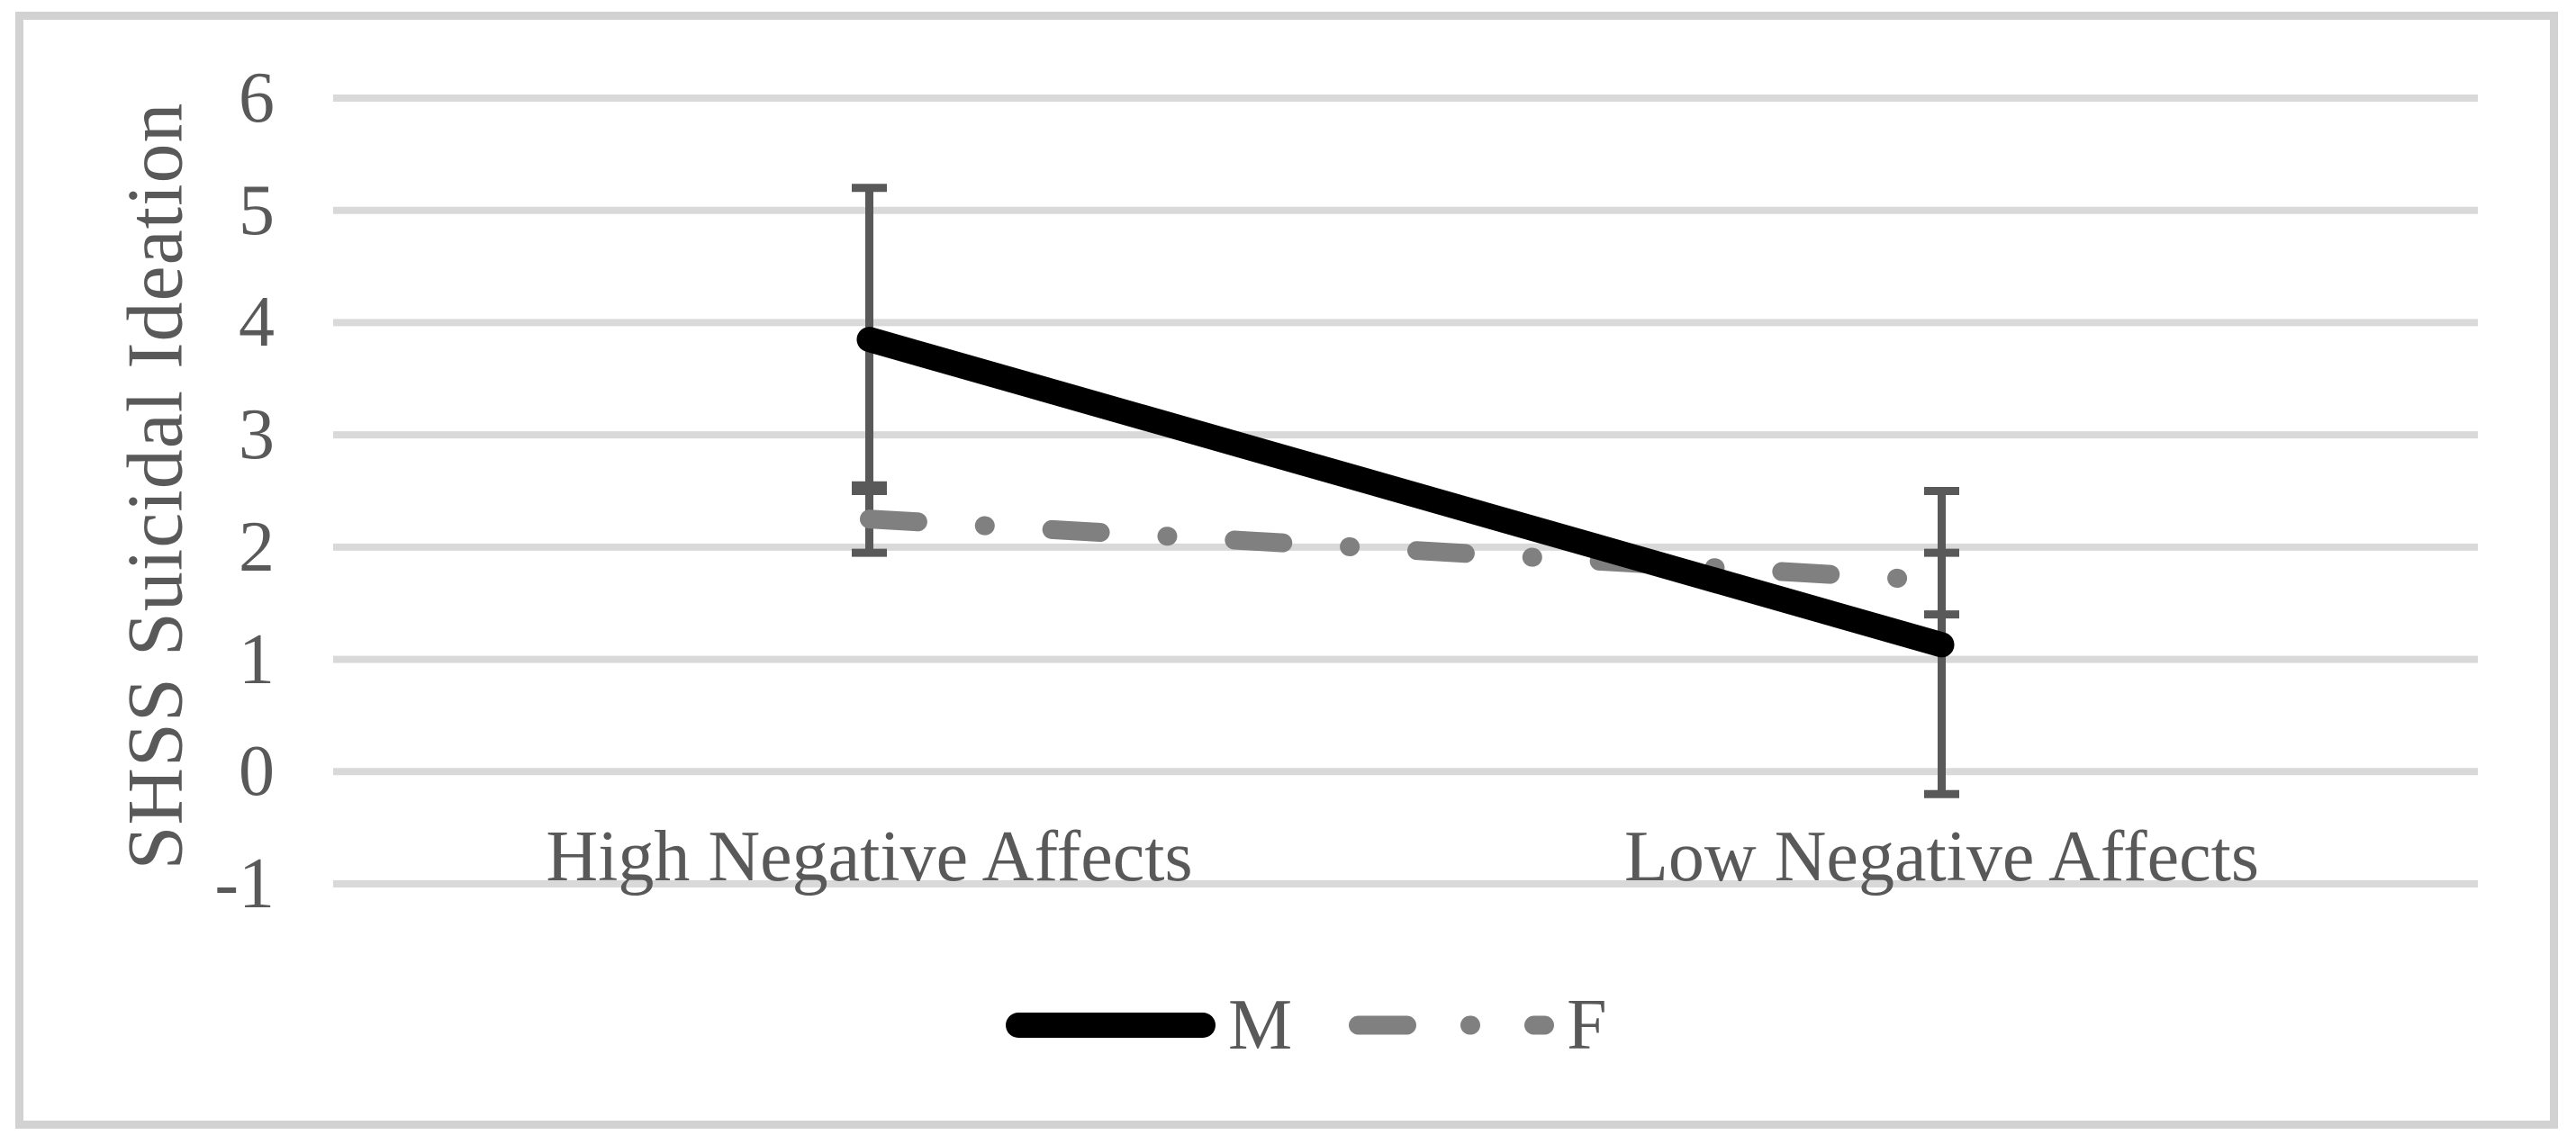 The width and height of the screenshot is (2576, 1144). What do you see at coordinates (257, 98) in the screenshot?
I see `y-tick-label: 6` at bounding box center [257, 98].